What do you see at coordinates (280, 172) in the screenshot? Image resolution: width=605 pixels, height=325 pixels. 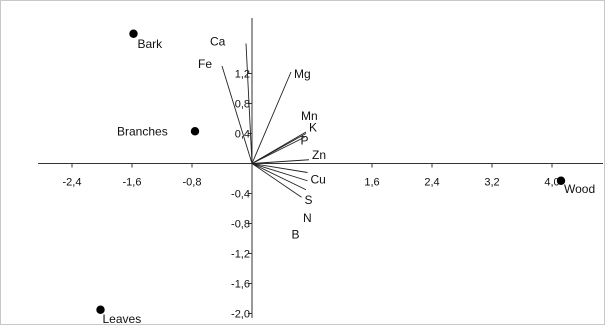 I see `loading-vector-s` at bounding box center [280, 172].